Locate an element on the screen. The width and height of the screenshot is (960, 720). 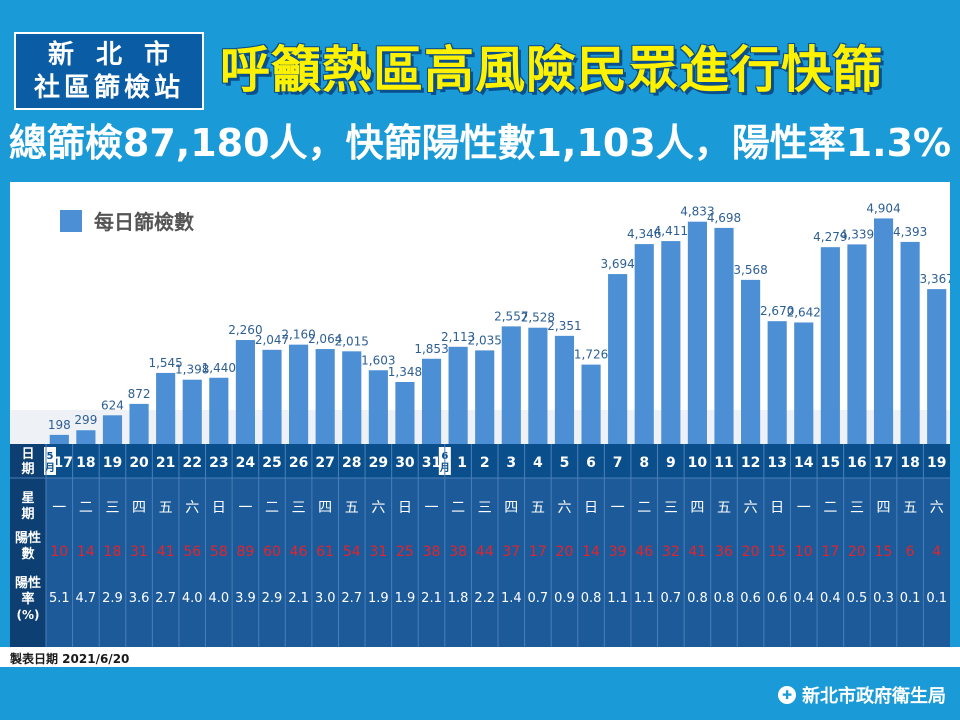
bar-value-label: 3,367 is located at coordinates (935, 279).